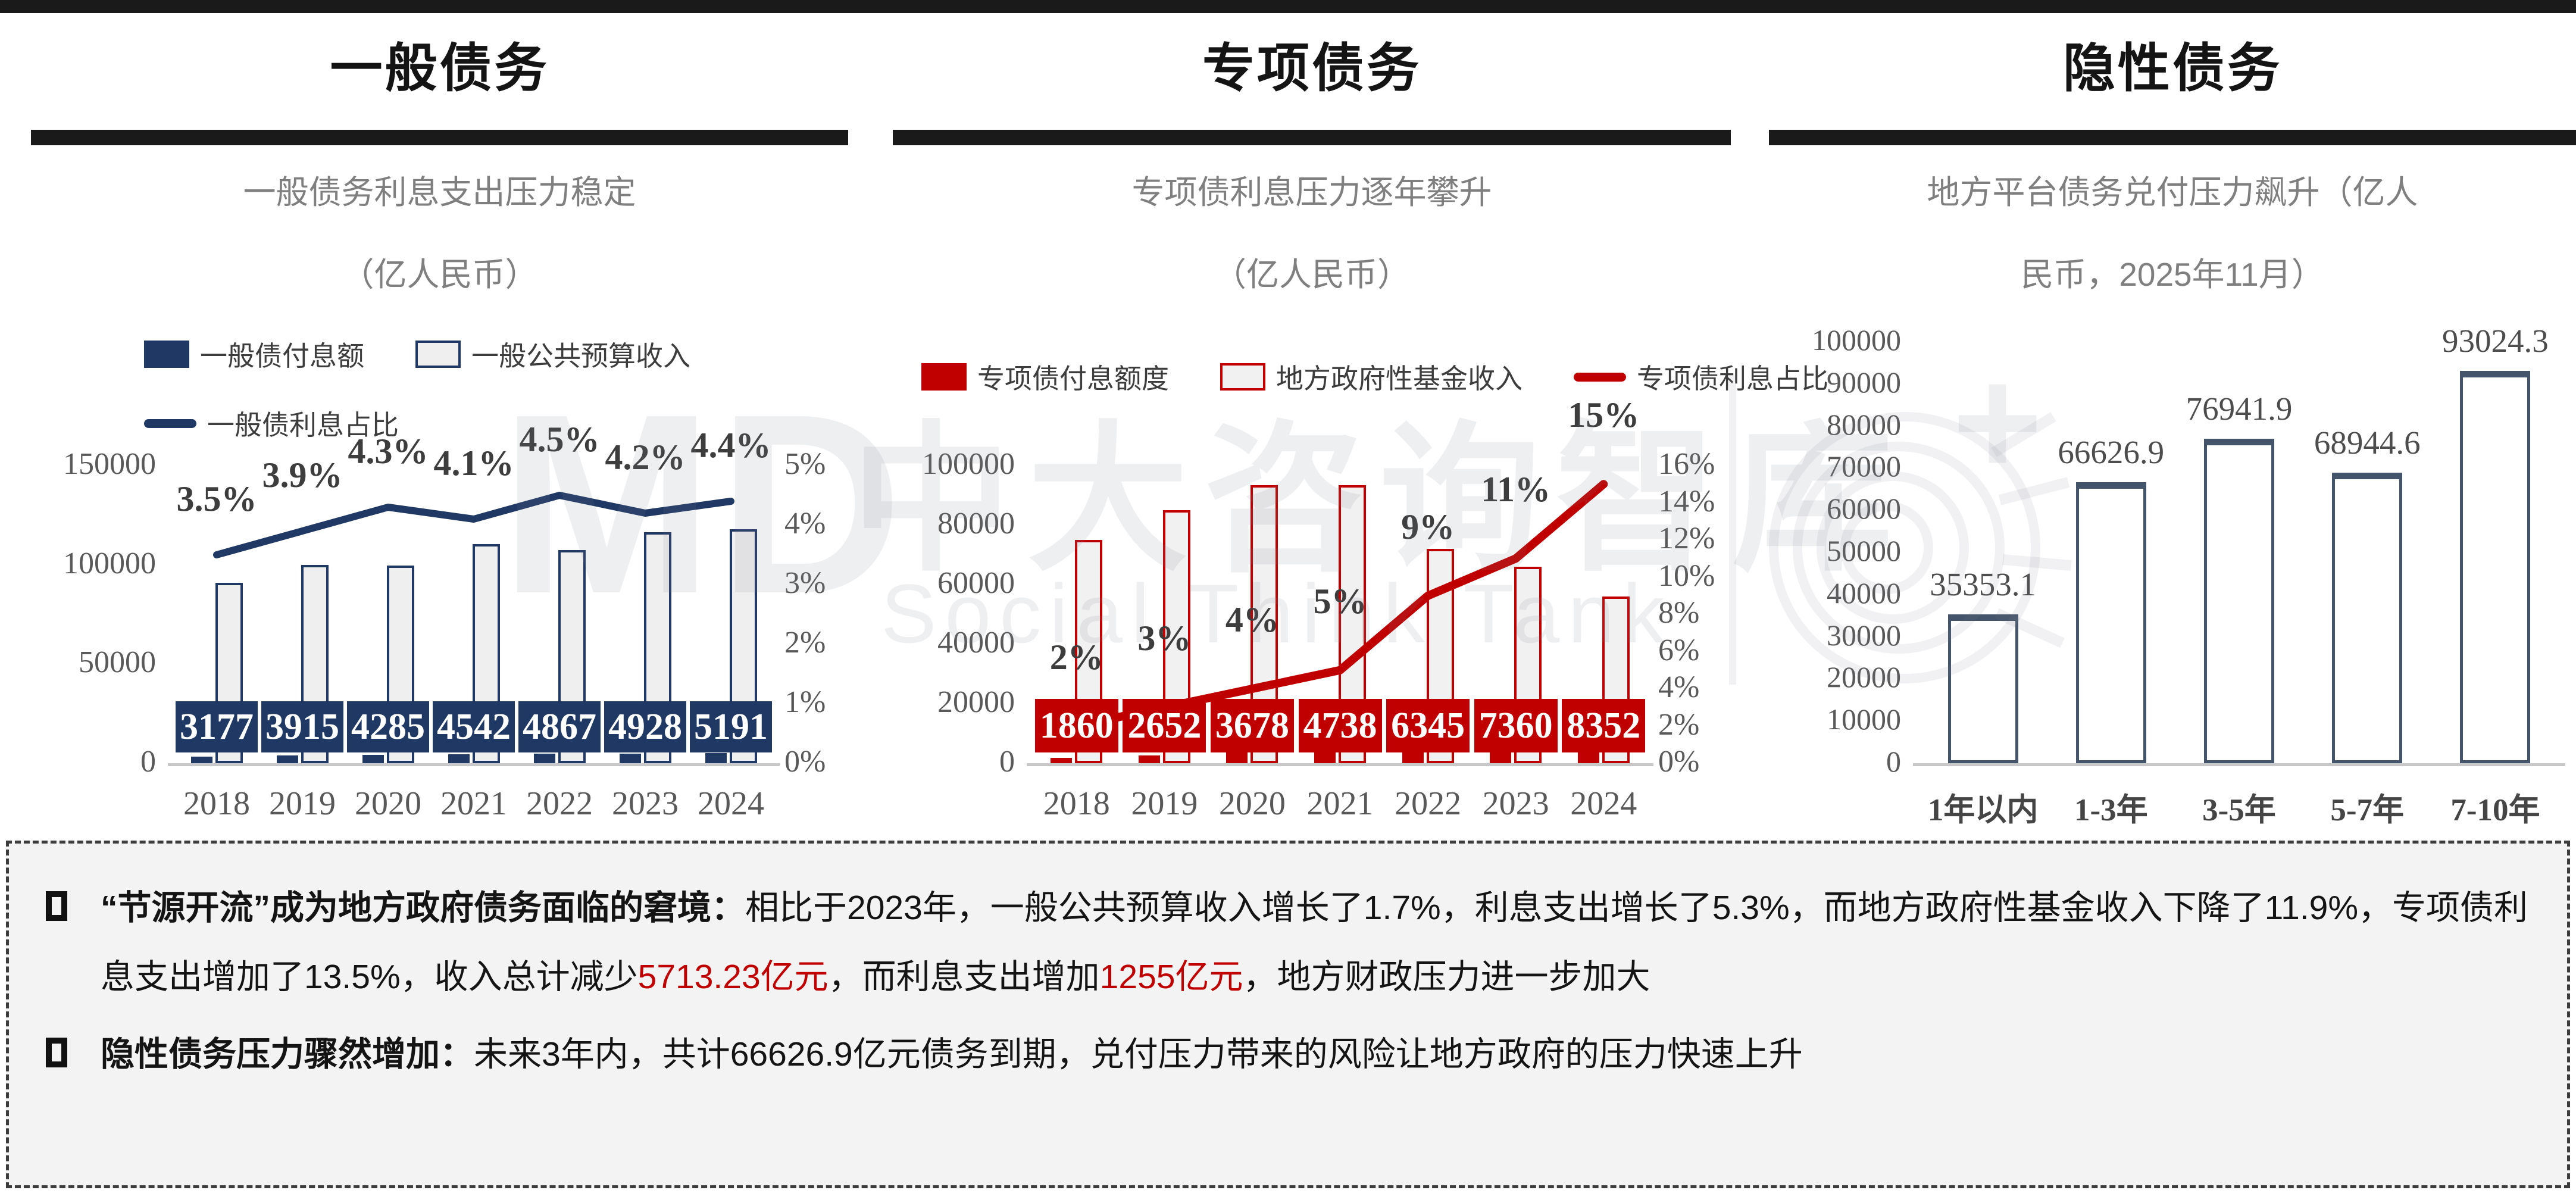 Image resolution: width=2576 pixels, height=1193 pixels. I want to click on bar-value-label: 66626.9, so click(2111, 453).